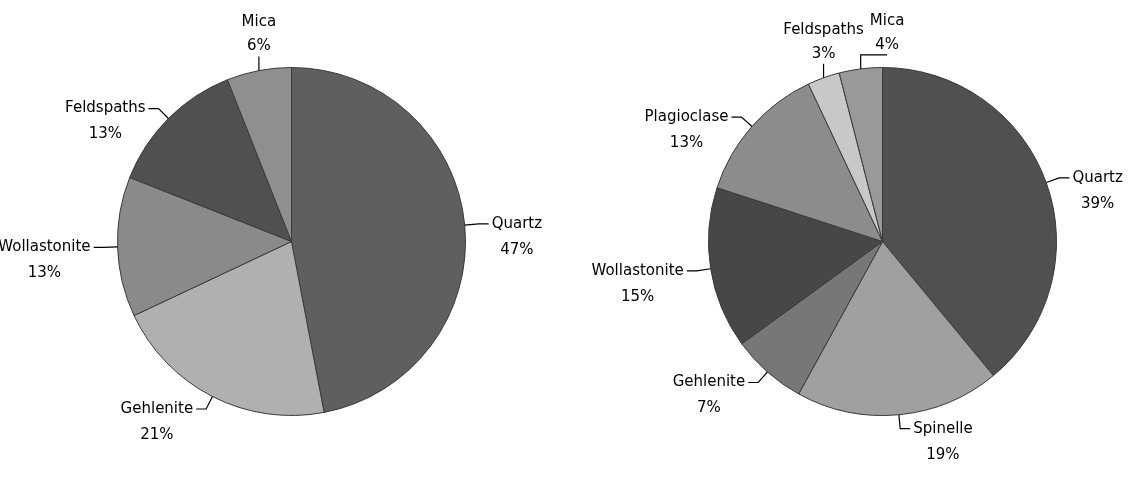 This screenshot has height=483, width=1130. What do you see at coordinates (709, 407) in the screenshot?
I see `data-label: 7%` at bounding box center [709, 407].